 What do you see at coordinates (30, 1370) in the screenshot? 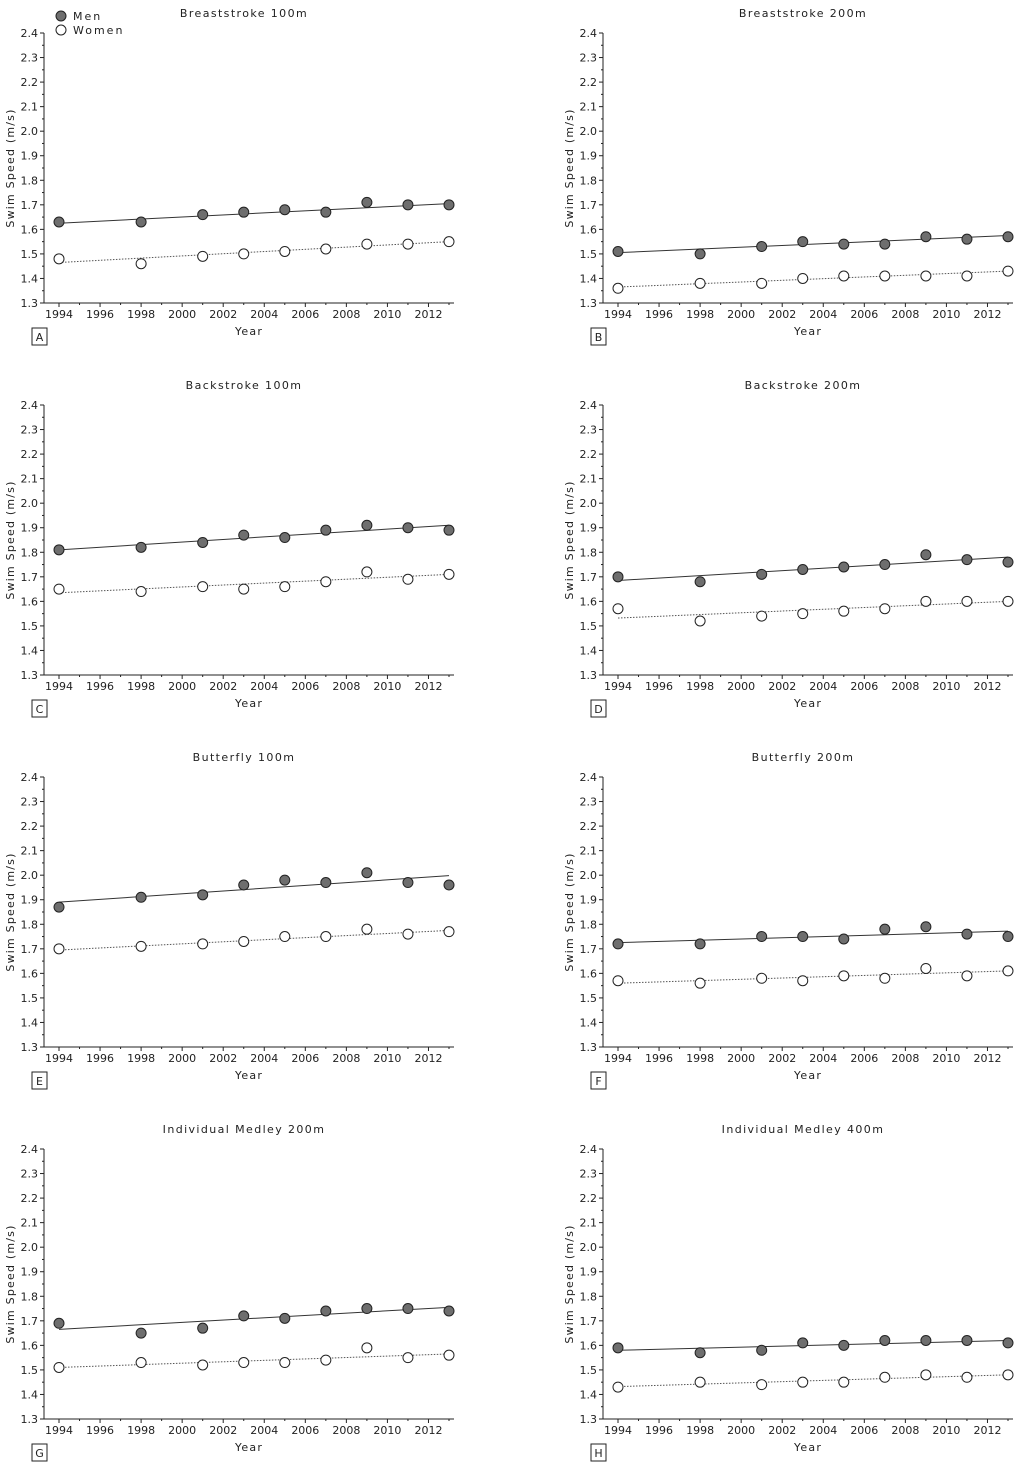
I see `y-tick-label: 1.5` at bounding box center [30, 1370].